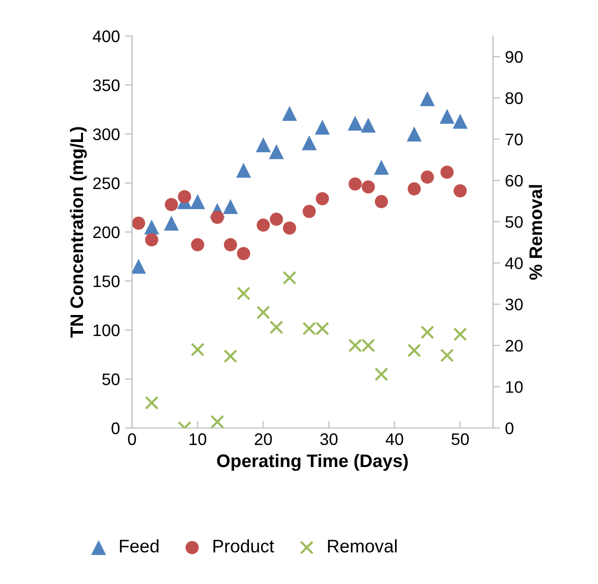 Image resolution: width=598 pixels, height=584 pixels. I want to click on x-tick-label: 40, so click(395, 439).